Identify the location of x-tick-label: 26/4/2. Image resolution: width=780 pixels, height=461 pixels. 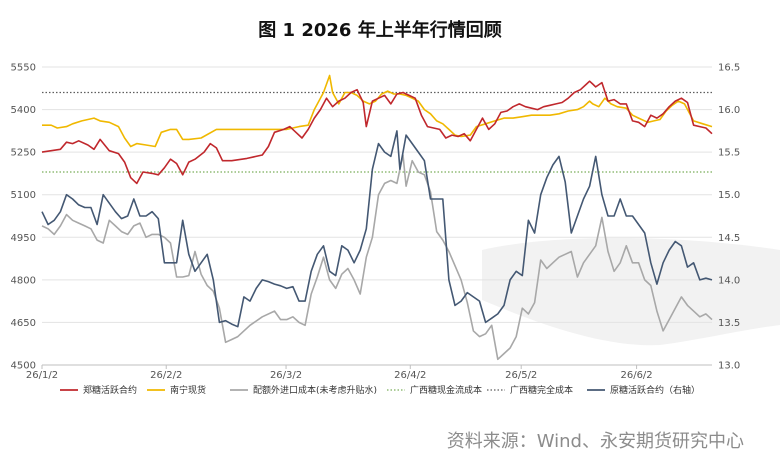
(410, 375).